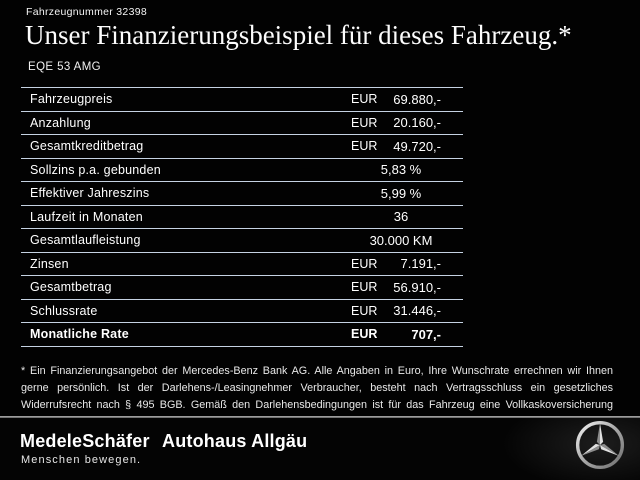 This screenshot has height=480, width=640. I want to click on mercedes-star-icon, so click(600, 445).